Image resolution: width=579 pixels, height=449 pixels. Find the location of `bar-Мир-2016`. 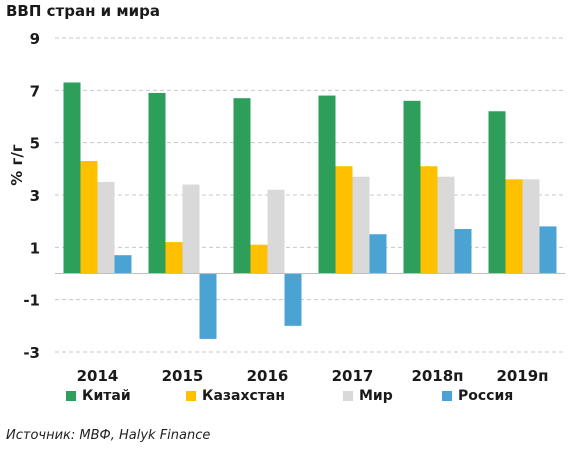

bar-Мир-2016 is located at coordinates (276, 231).